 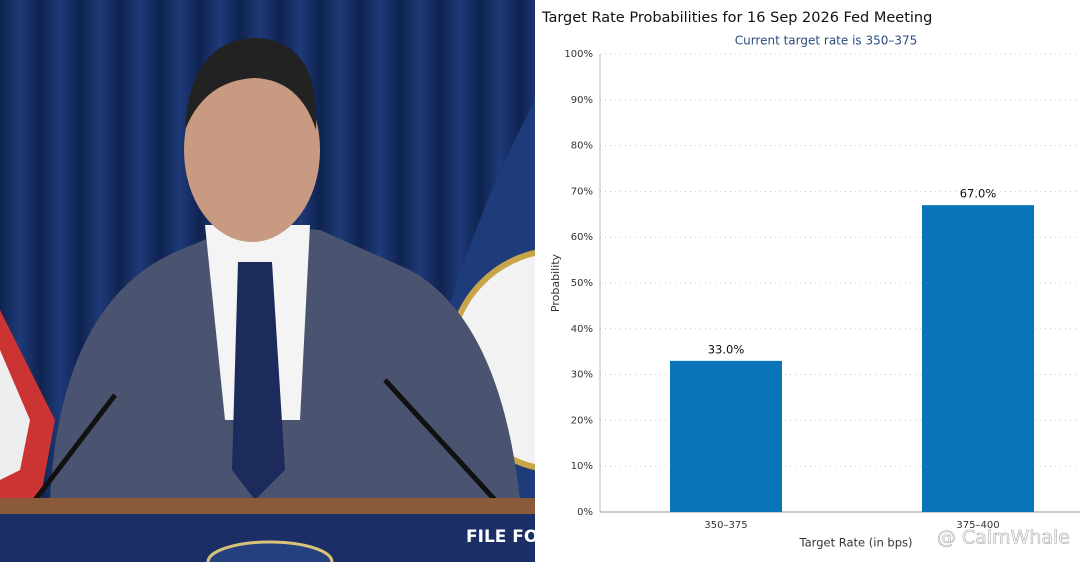 I want to click on y-tick-label: 10%, so click(x=582, y=466).